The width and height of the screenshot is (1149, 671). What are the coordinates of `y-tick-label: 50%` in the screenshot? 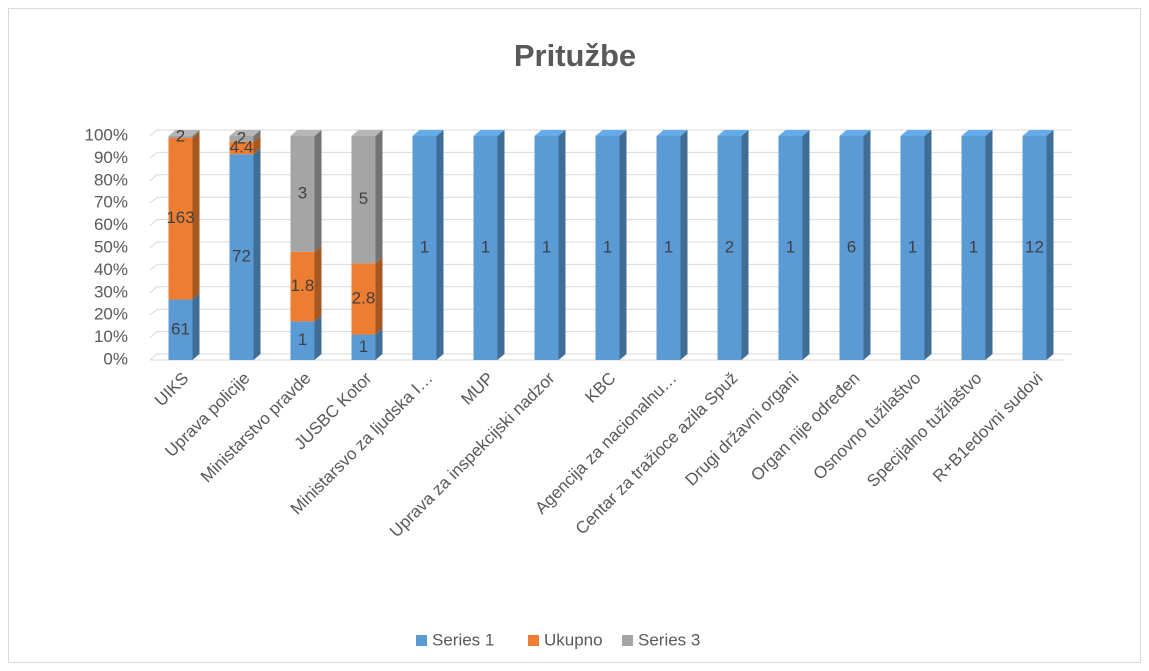 It's located at (111, 246).